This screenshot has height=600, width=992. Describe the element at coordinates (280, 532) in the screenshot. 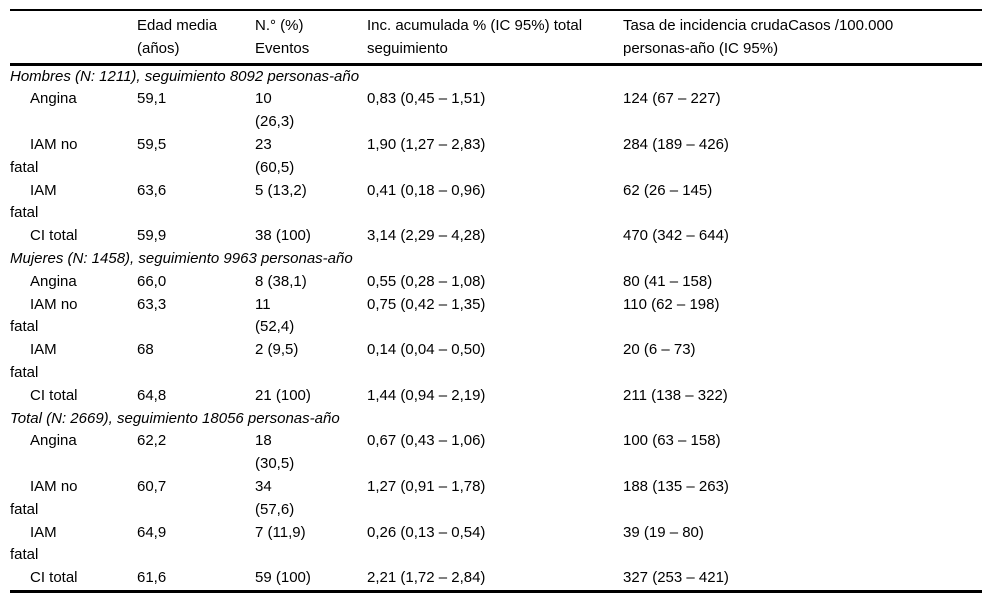

I see `eventos-cell: 7 (11,9)` at that location.